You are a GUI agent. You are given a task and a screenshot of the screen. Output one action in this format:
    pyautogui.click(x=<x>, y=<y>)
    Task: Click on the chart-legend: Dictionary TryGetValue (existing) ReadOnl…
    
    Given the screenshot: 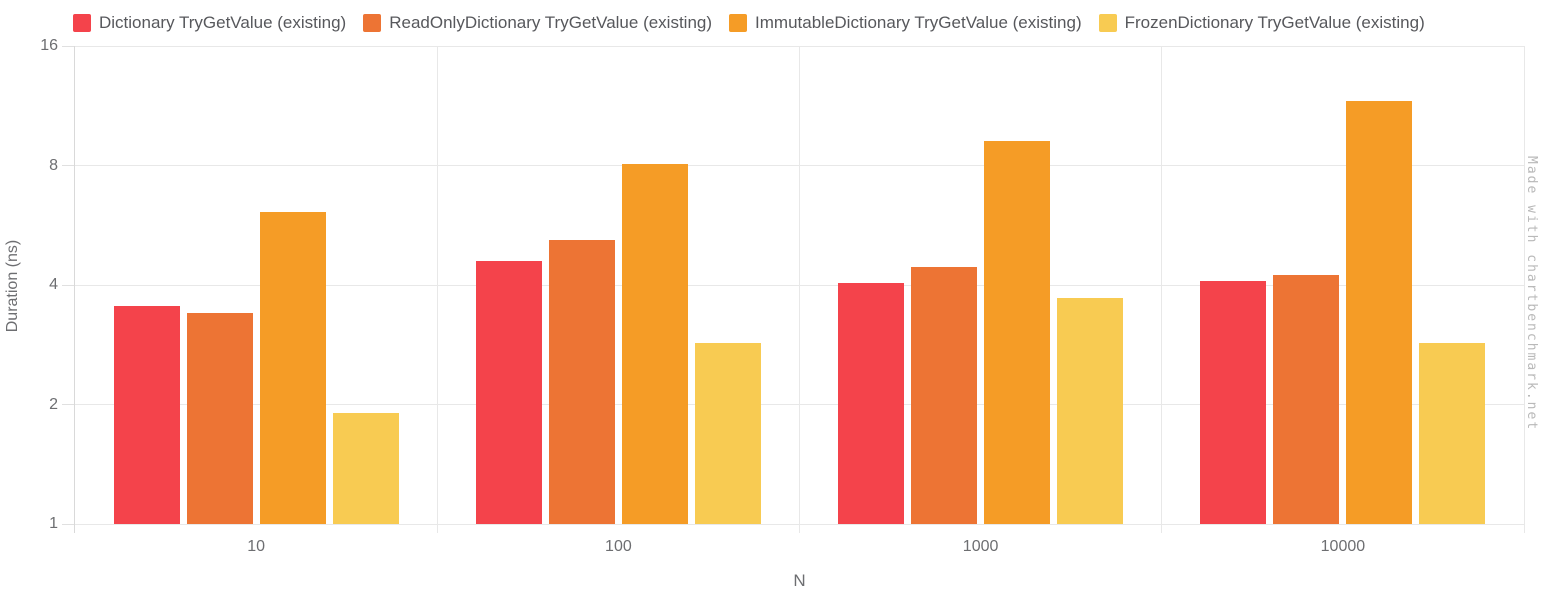 What is the action you would take?
    pyautogui.click(x=749, y=23)
    